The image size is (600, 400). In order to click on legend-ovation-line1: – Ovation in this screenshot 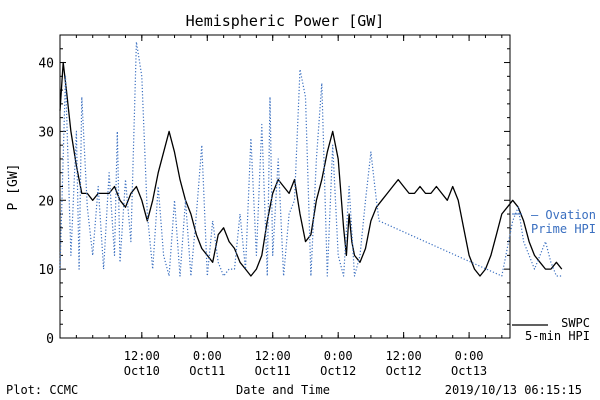, I will do `click(563, 215)`.